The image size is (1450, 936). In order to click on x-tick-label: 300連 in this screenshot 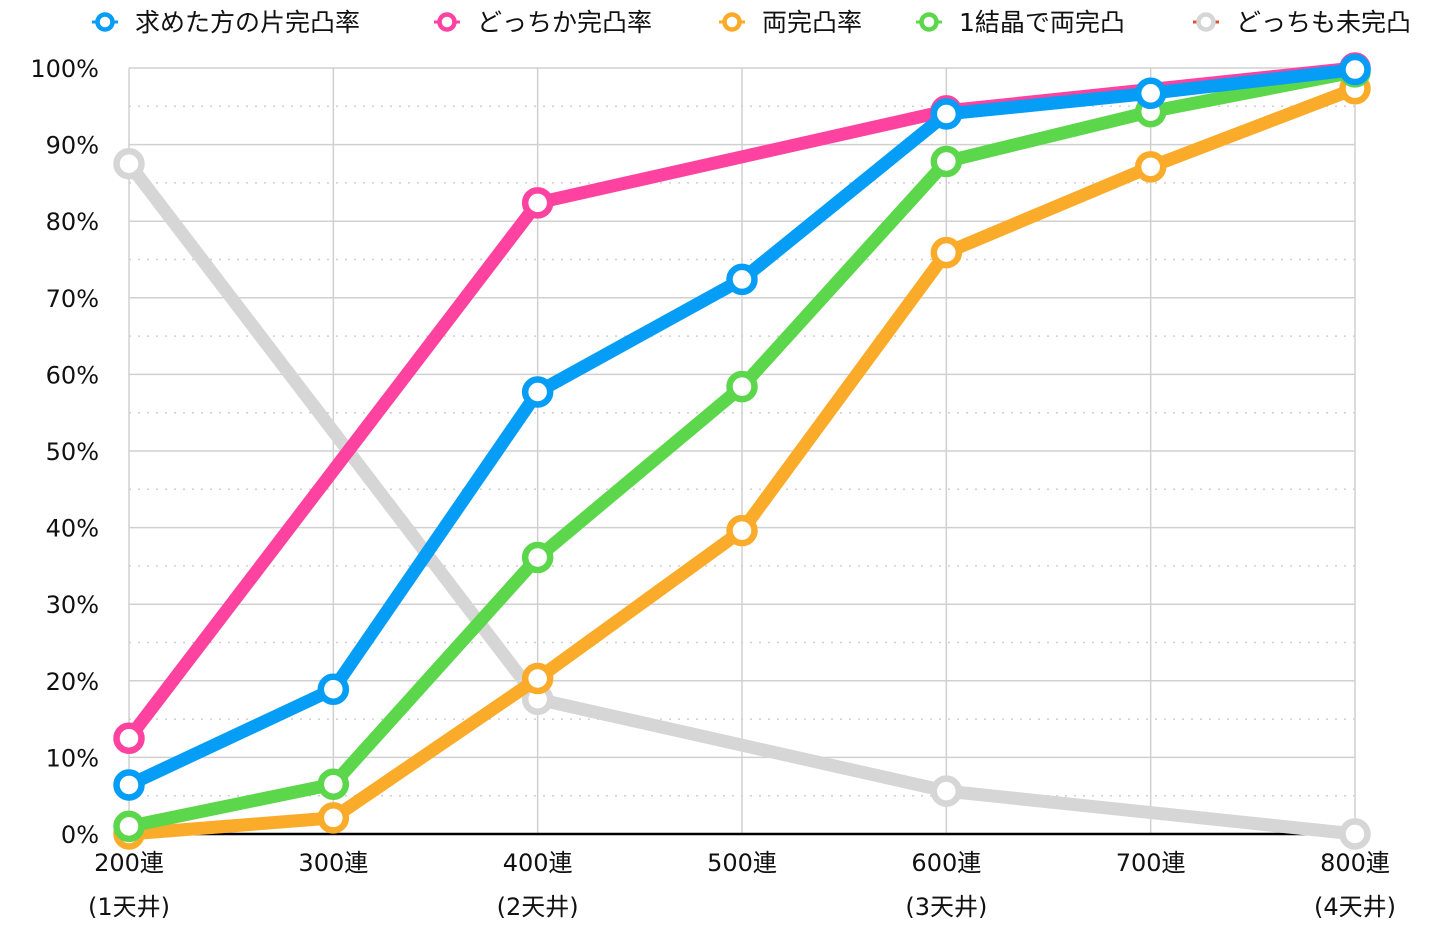, I will do `click(333, 863)`.